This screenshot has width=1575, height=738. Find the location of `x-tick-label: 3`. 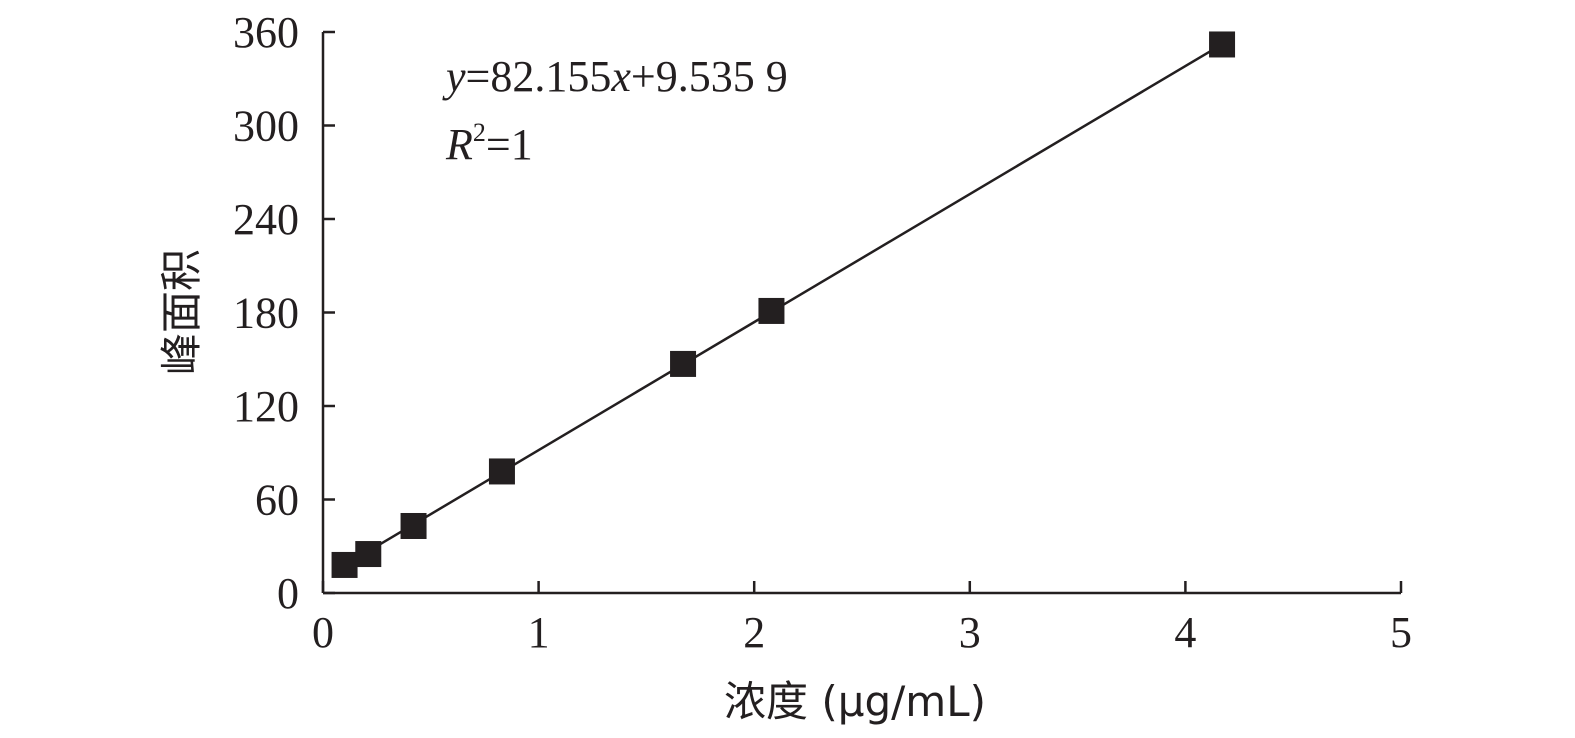

x-tick-label: 3 is located at coordinates (970, 632).